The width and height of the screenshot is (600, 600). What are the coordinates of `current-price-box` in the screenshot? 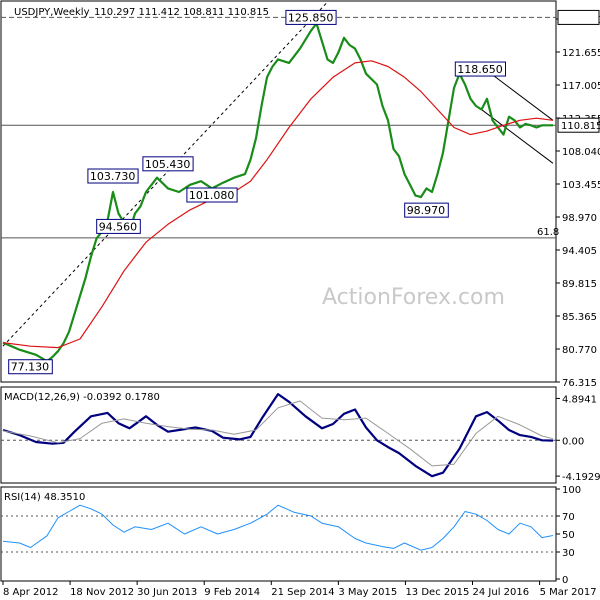 It's located at (578, 125).